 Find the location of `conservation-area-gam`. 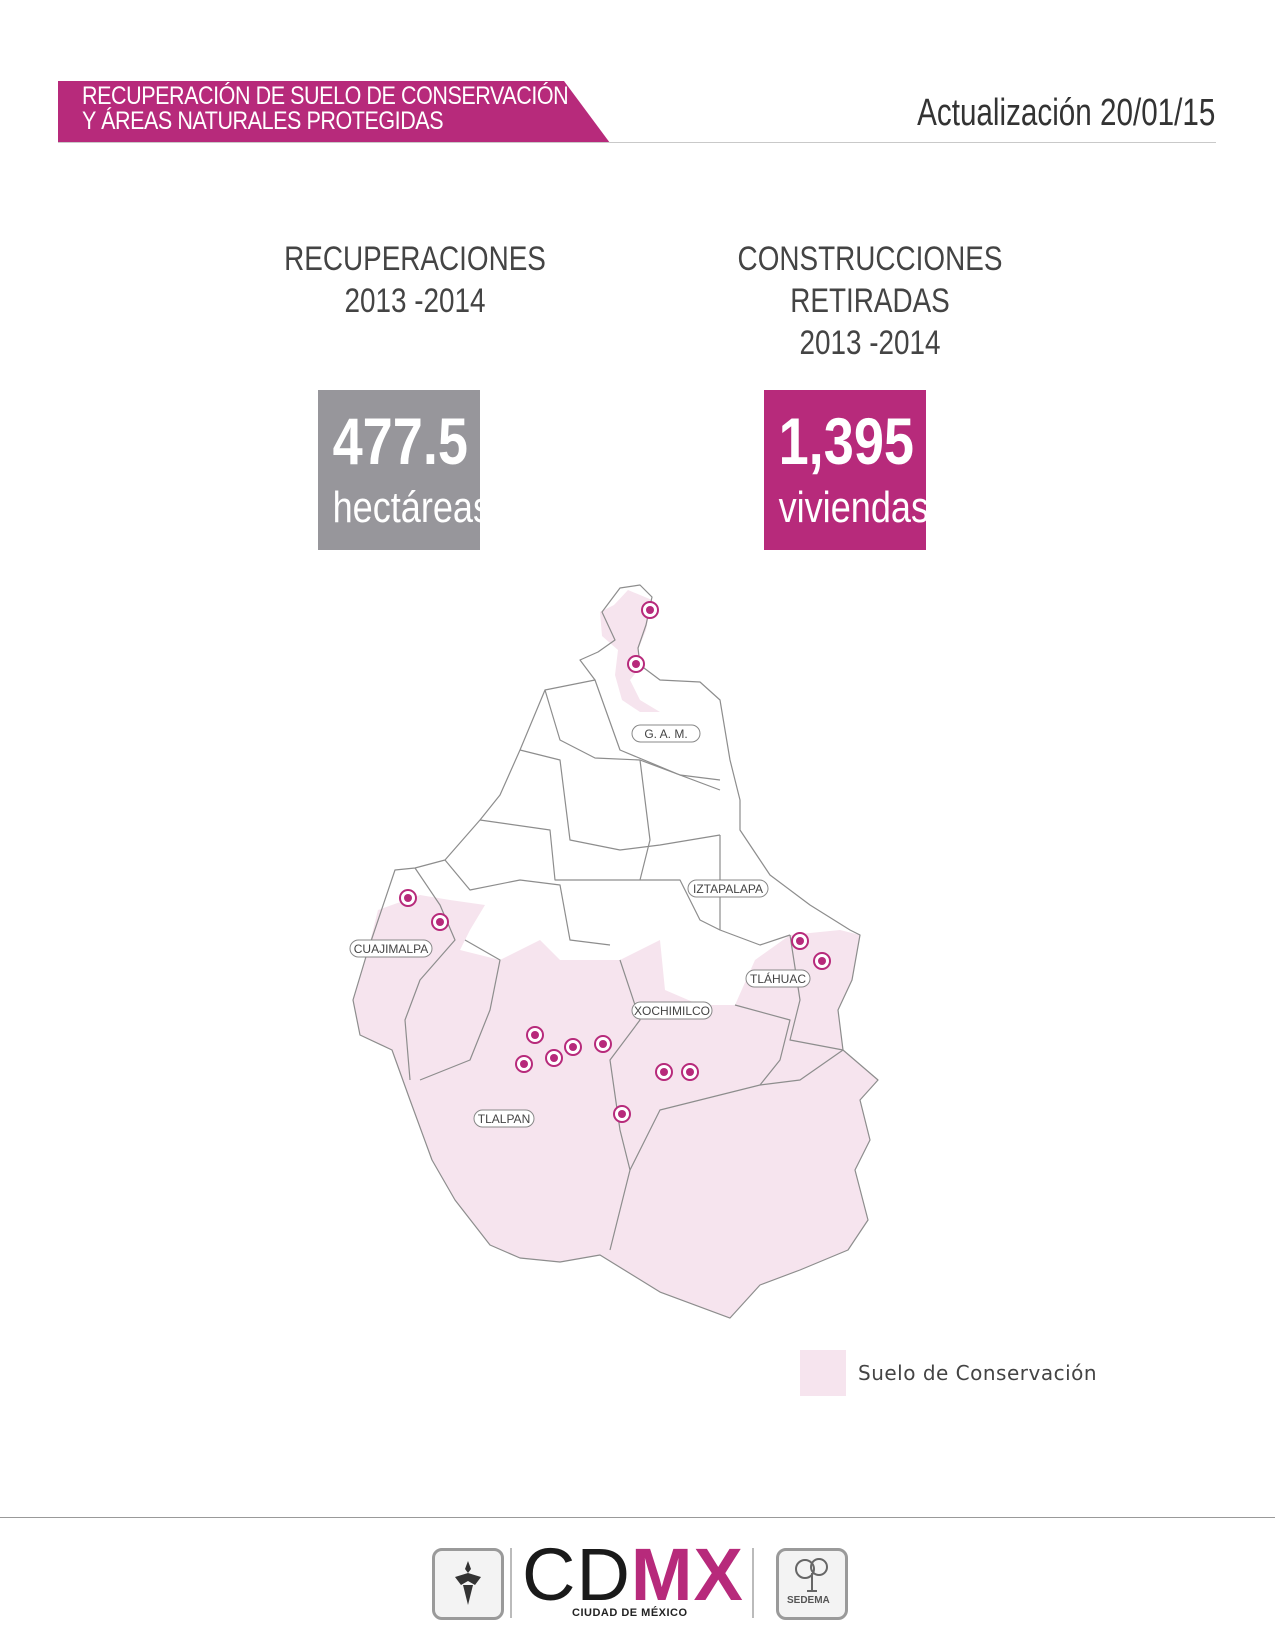

conservation-area-gam is located at coordinates (630, 651).